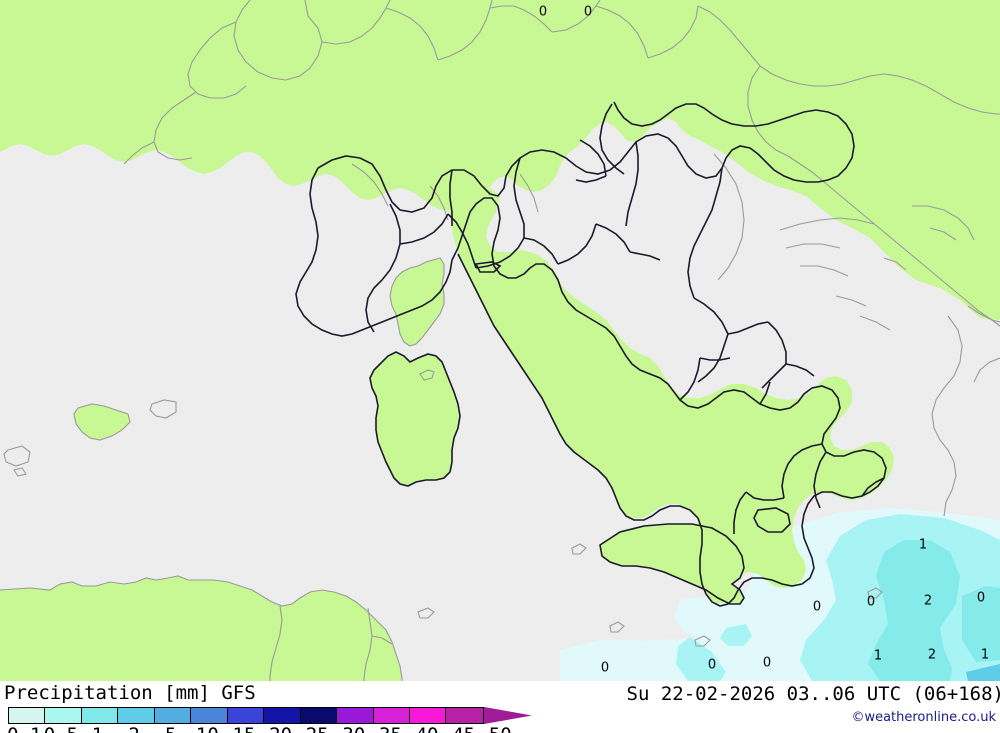 This screenshot has height=733, width=1000. I want to click on color-scale-tick: 0.1, so click(24, 728).